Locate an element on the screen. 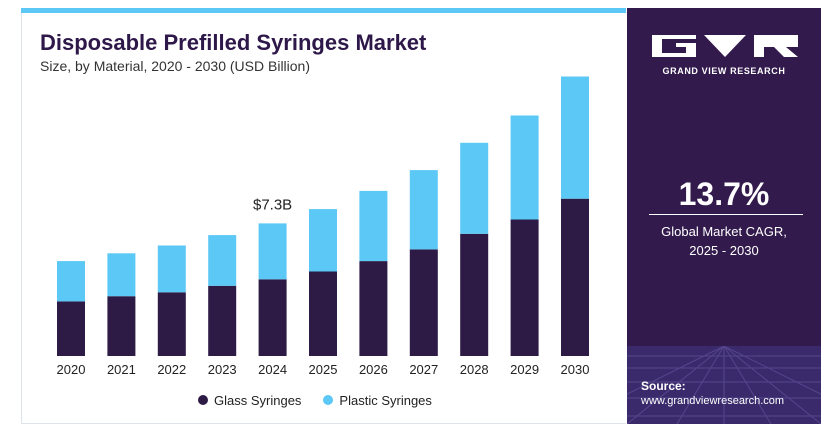 The height and width of the screenshot is (426, 829). x-tick-label-2022: 2022 is located at coordinates (171, 369).